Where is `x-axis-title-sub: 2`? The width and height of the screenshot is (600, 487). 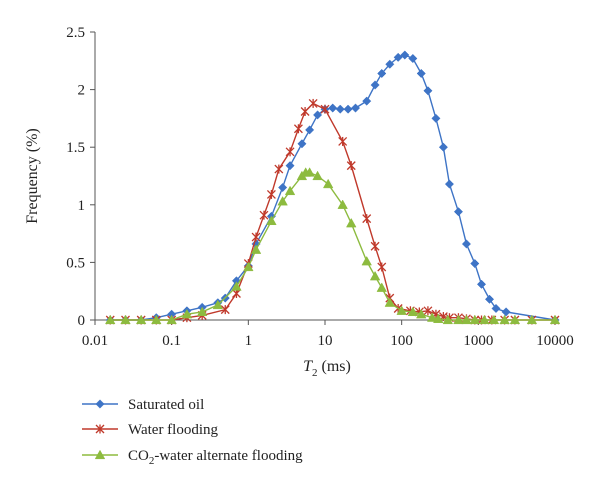
x-axis-title-sub: 2 is located at coordinates (315, 373).